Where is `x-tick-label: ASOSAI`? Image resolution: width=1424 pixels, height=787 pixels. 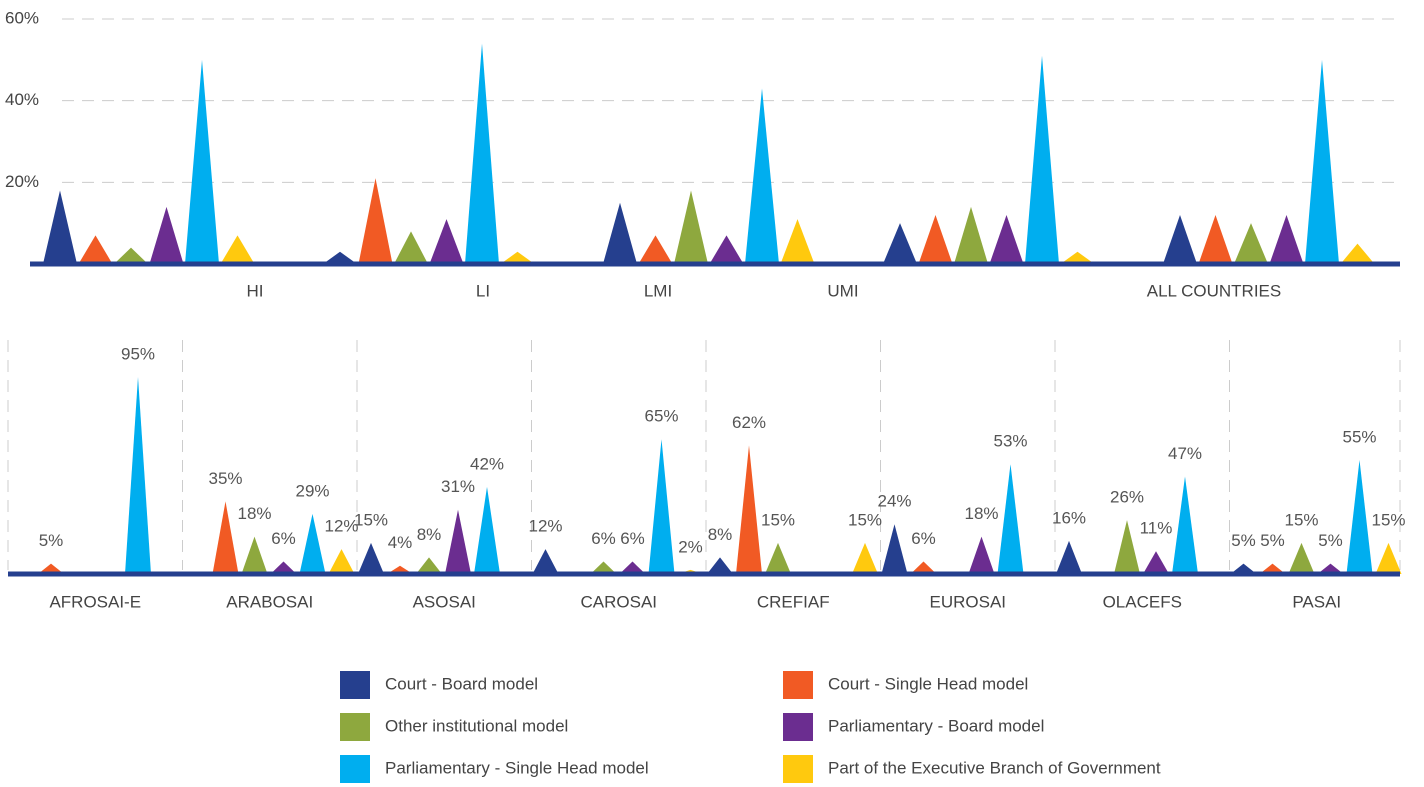 x-tick-label: ASOSAI is located at coordinates (444, 601).